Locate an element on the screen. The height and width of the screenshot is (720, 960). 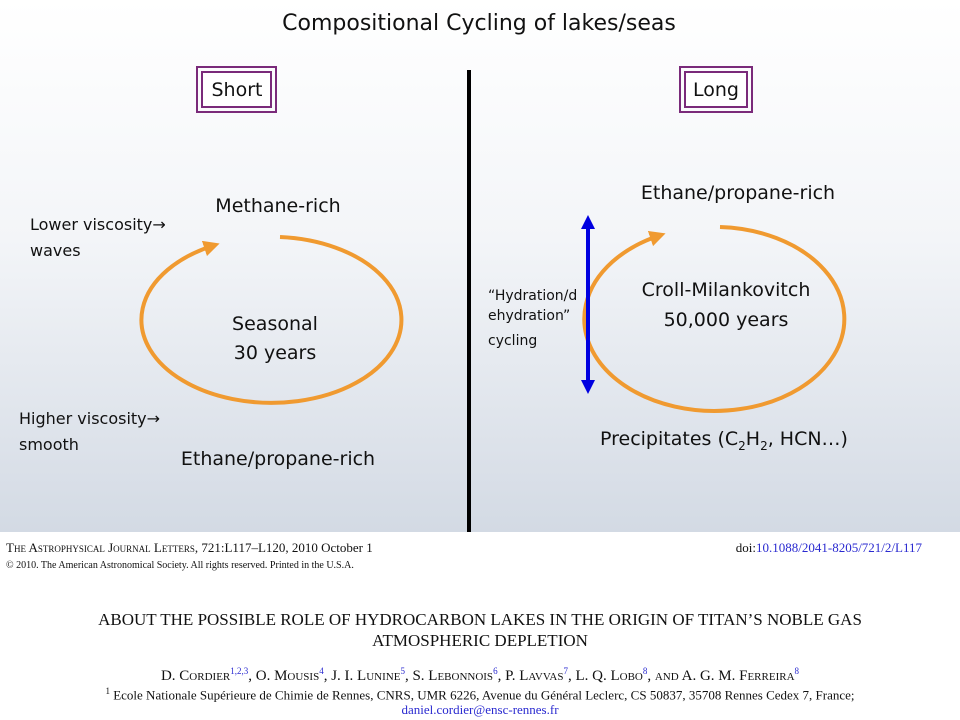
journal: The Astrophysical Journal Letters is located at coordinates (100, 547).